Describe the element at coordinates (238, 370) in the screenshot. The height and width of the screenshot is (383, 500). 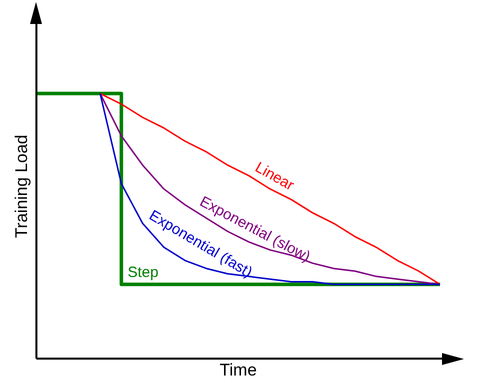
I see `x-axis-title: Time` at that location.